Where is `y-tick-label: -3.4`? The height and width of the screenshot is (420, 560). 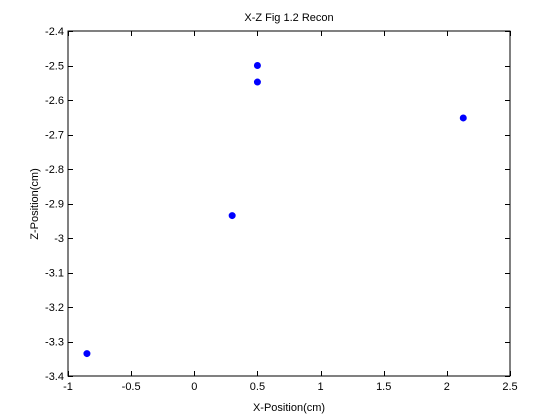
y-tick-label: -3.4 is located at coordinates (54, 377).